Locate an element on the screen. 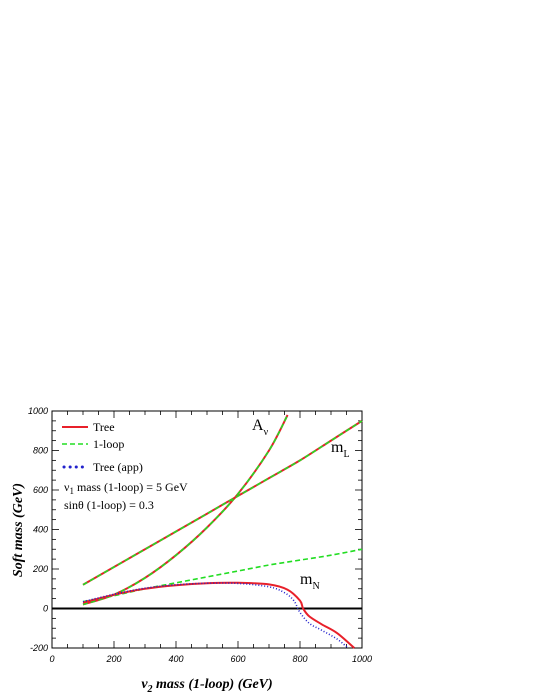 The height and width of the screenshot is (698, 540). curve-label-mL-sub: L is located at coordinates (346, 454).